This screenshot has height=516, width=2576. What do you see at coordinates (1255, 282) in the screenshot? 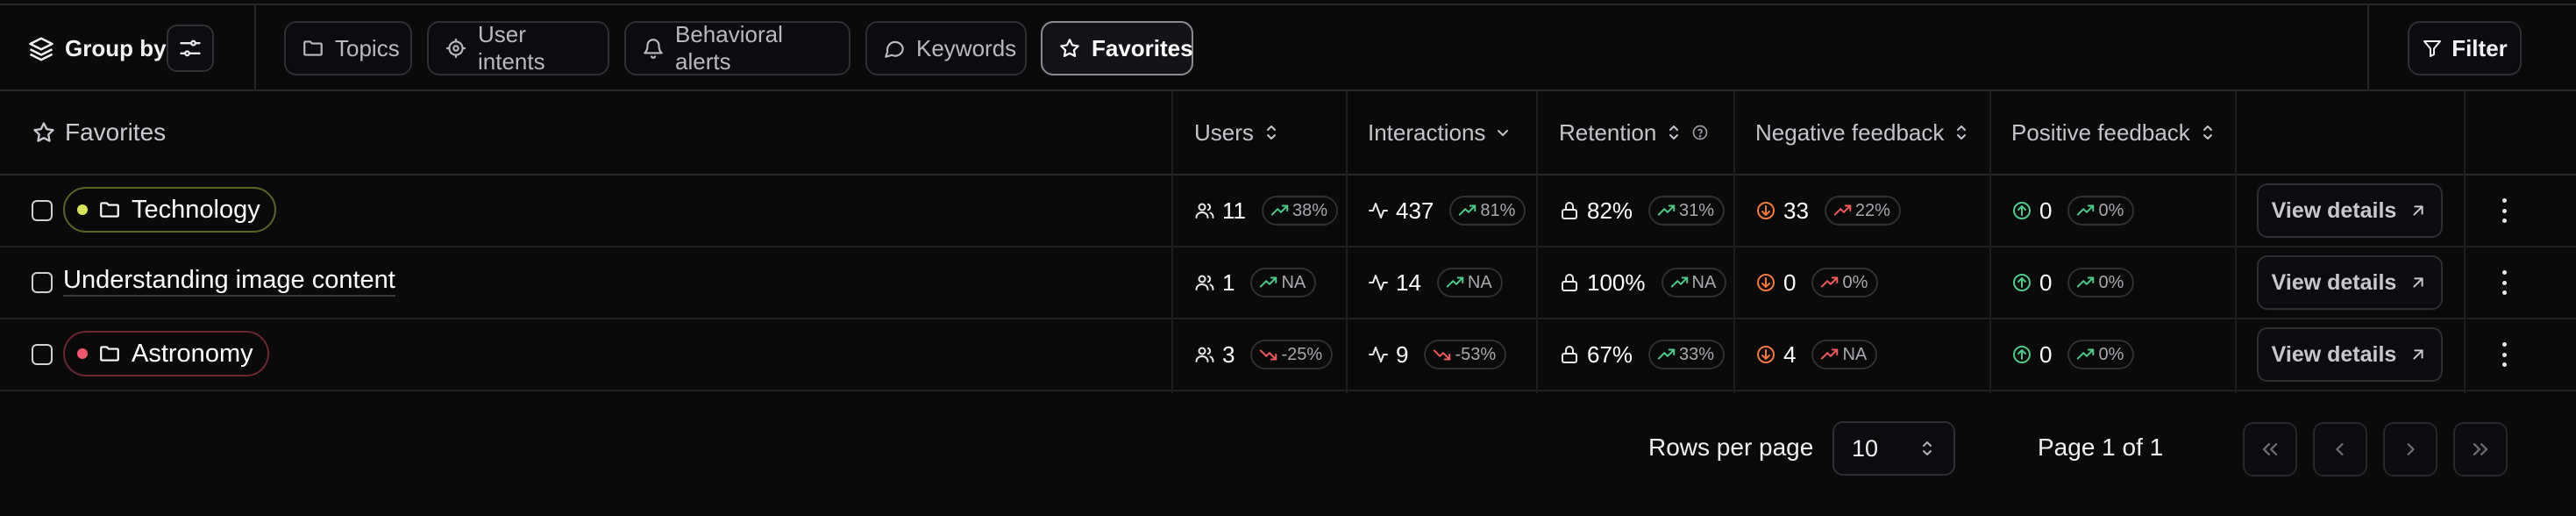
I see `users-cell: 1 NA` at bounding box center [1255, 282].